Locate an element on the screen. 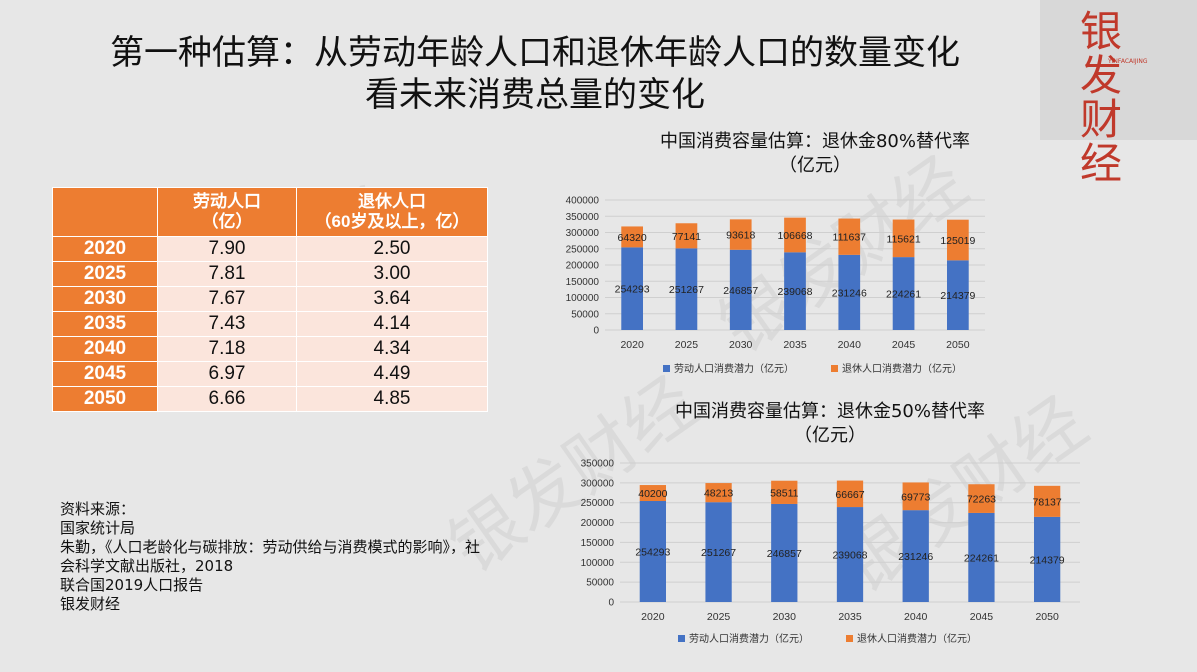 This screenshot has height=672, width=1197. y-tick-label: 350000 is located at coordinates (598, 464).